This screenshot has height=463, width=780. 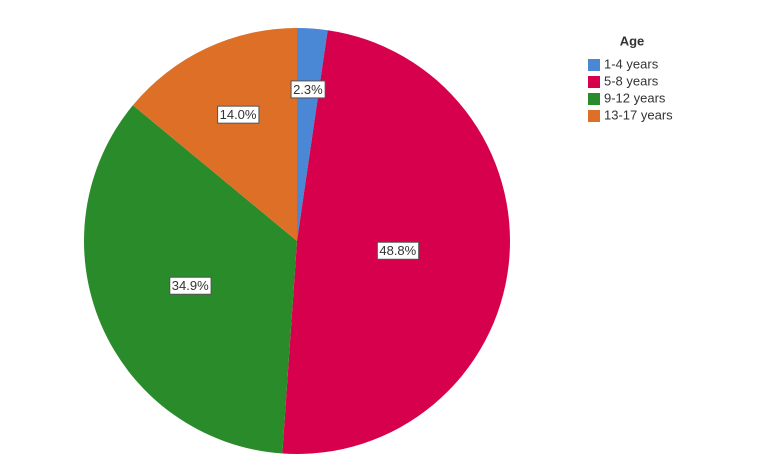 I want to click on data-label-text: 48.8%, so click(x=397, y=250).